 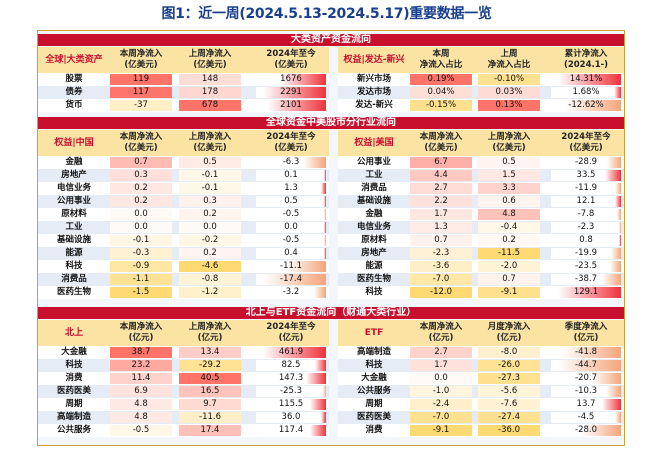 What do you see at coordinates (586, 279) in the screenshot?
I see `bar-value: -38.7` at bounding box center [586, 279].